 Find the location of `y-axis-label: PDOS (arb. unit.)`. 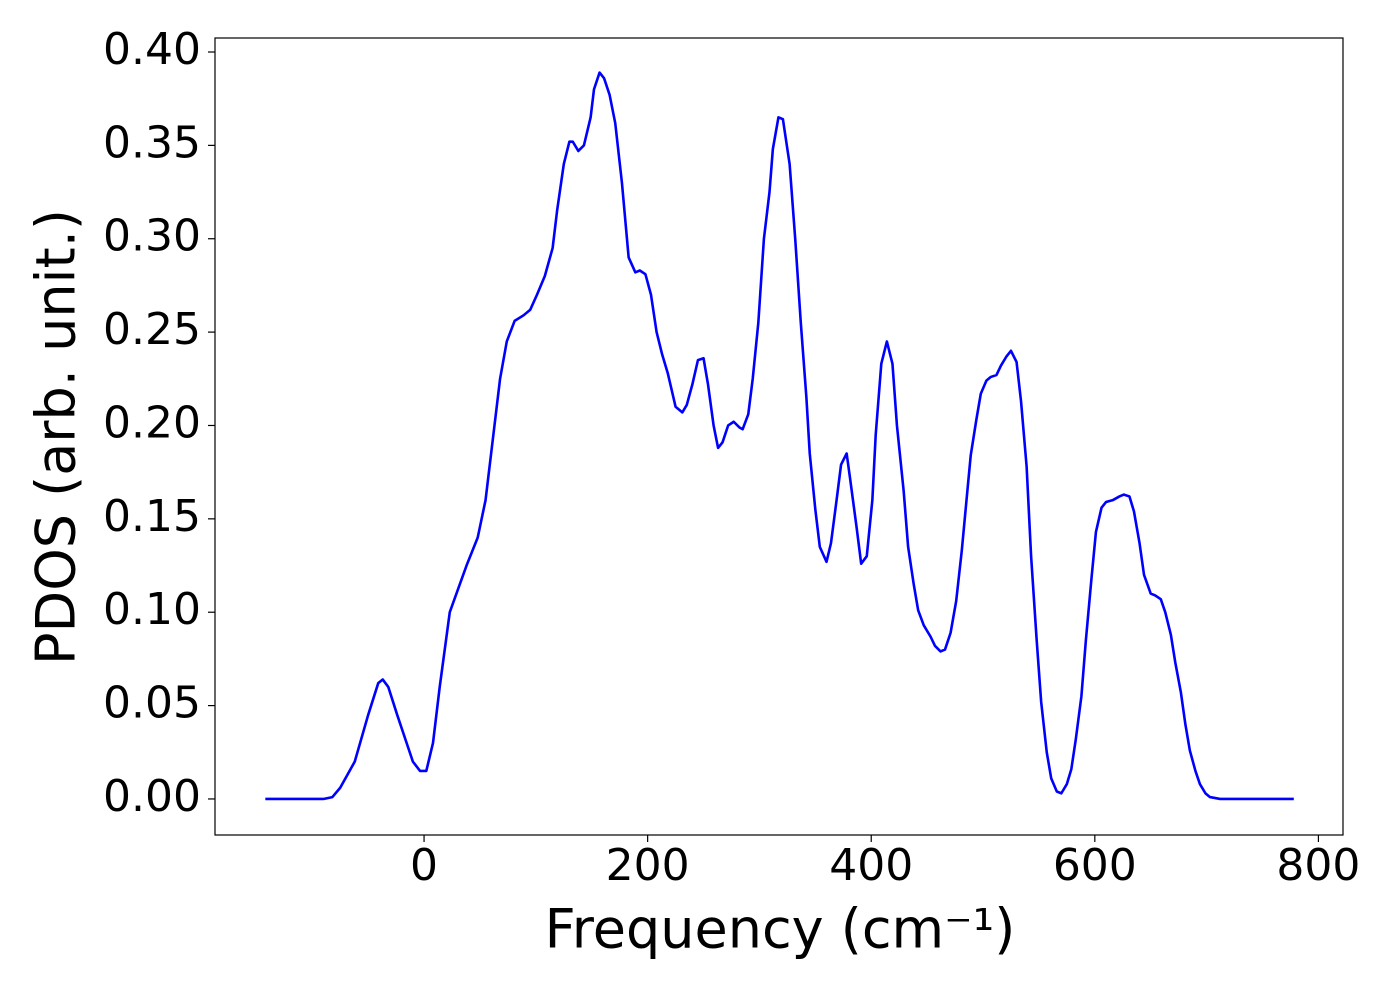

y-axis-label: PDOS (arb. unit.) is located at coordinates (56, 437).